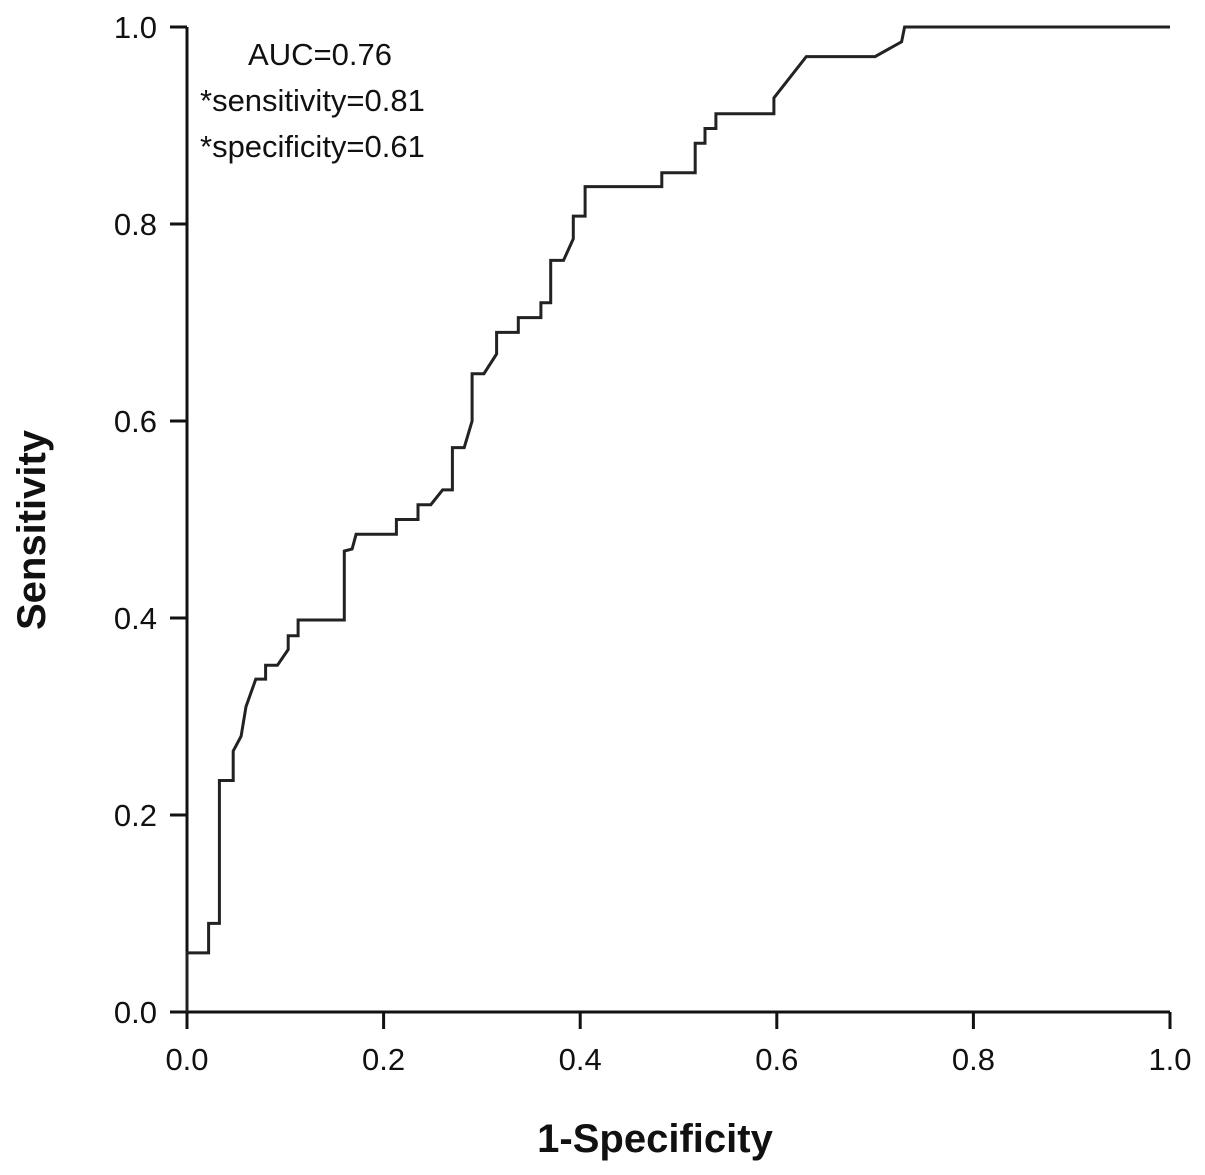  I want to click on y-tick-label: 1.0, so click(135, 27).